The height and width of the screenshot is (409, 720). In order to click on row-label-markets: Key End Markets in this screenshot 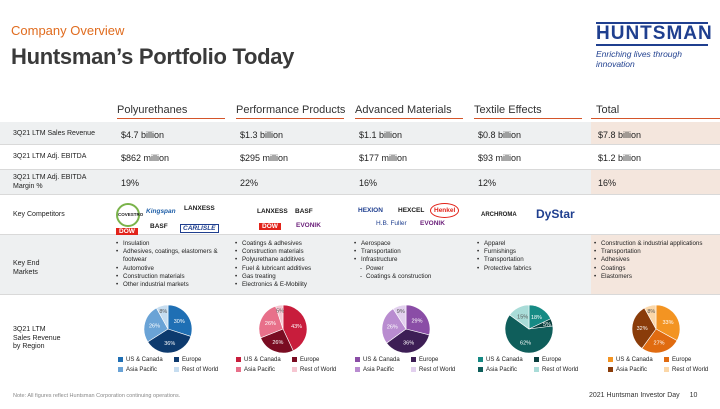, I will do `click(26, 268)`.